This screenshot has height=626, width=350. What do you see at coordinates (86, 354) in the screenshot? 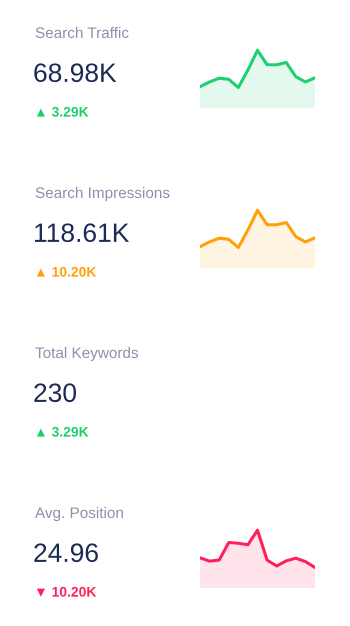
I see `text: Total Keywords` at bounding box center [86, 354].